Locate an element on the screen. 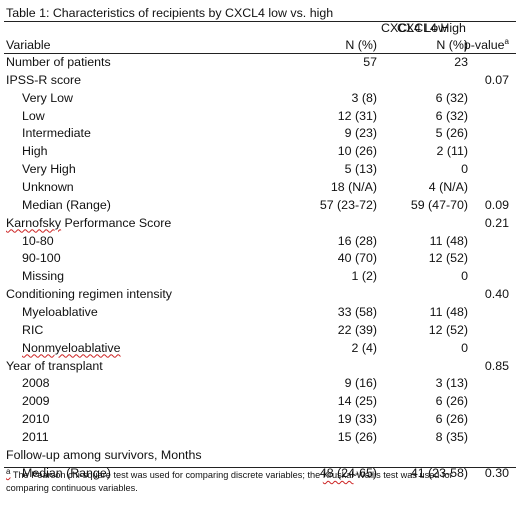 The height and width of the screenshot is (505, 520). row-value-low: 48 (24-65) is located at coordinates (348, 472).